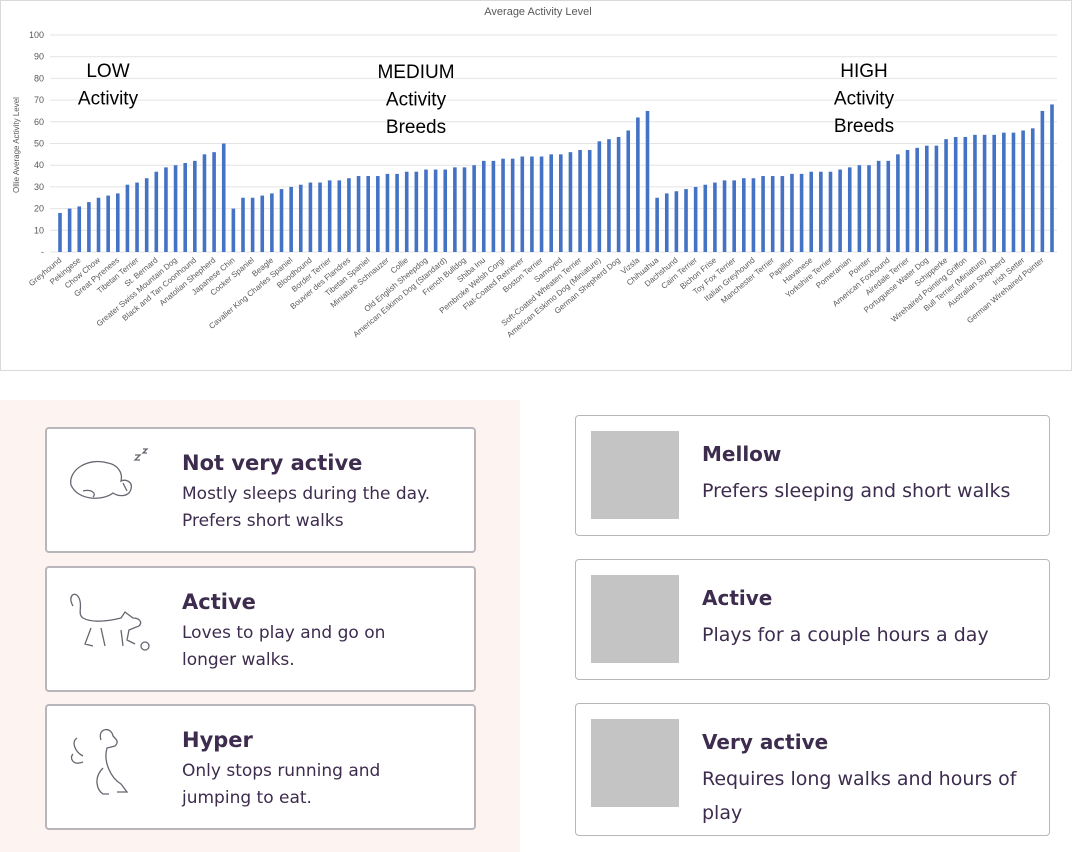 This screenshot has height=852, width=1072. Describe the element at coordinates (856, 491) in the screenshot. I see `card-description: Prefers sleeping and short walks` at that location.